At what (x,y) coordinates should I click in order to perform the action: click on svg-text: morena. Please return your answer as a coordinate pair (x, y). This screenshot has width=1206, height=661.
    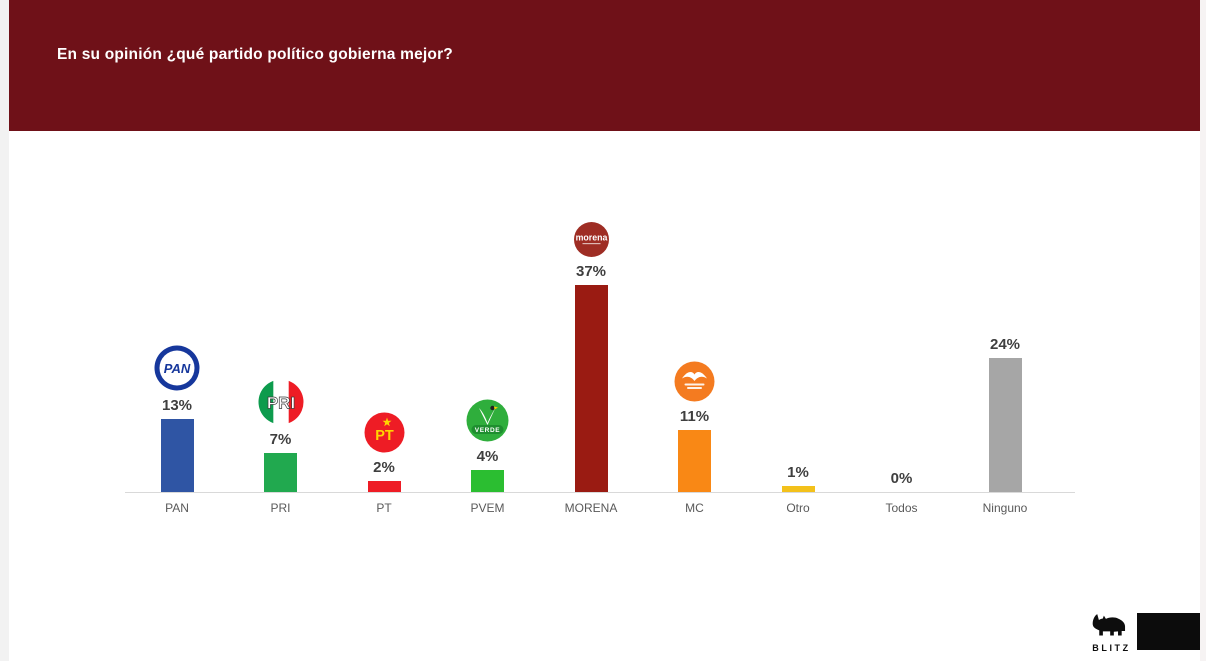
    Looking at the image, I should click on (591, 238).